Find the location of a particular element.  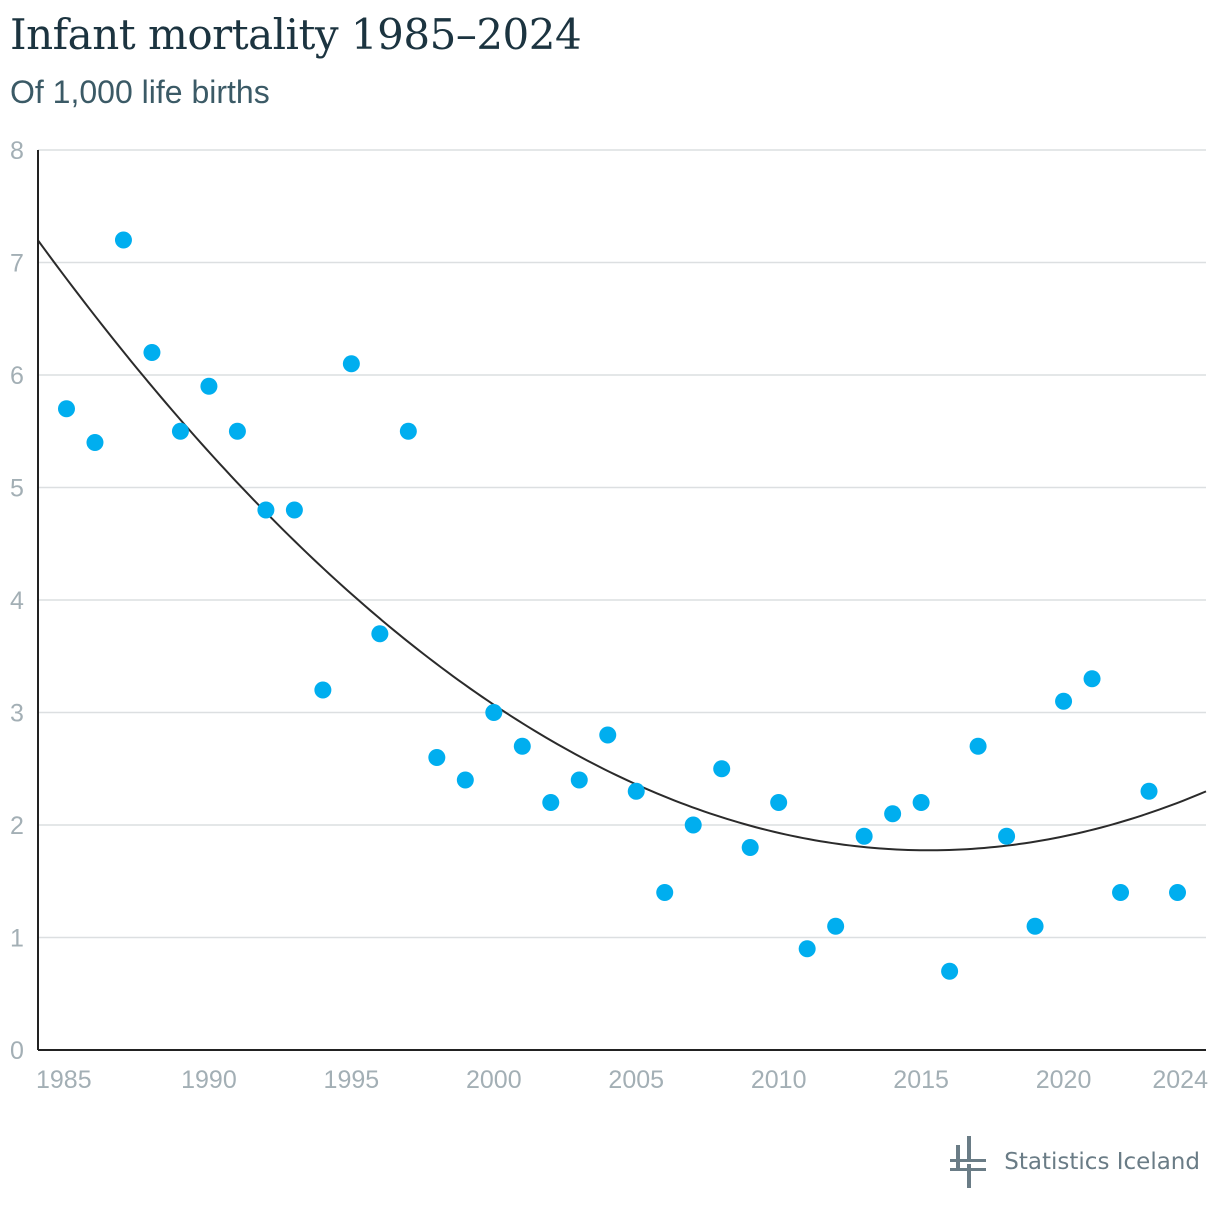

y-tick-label: 7 is located at coordinates (17, 264).